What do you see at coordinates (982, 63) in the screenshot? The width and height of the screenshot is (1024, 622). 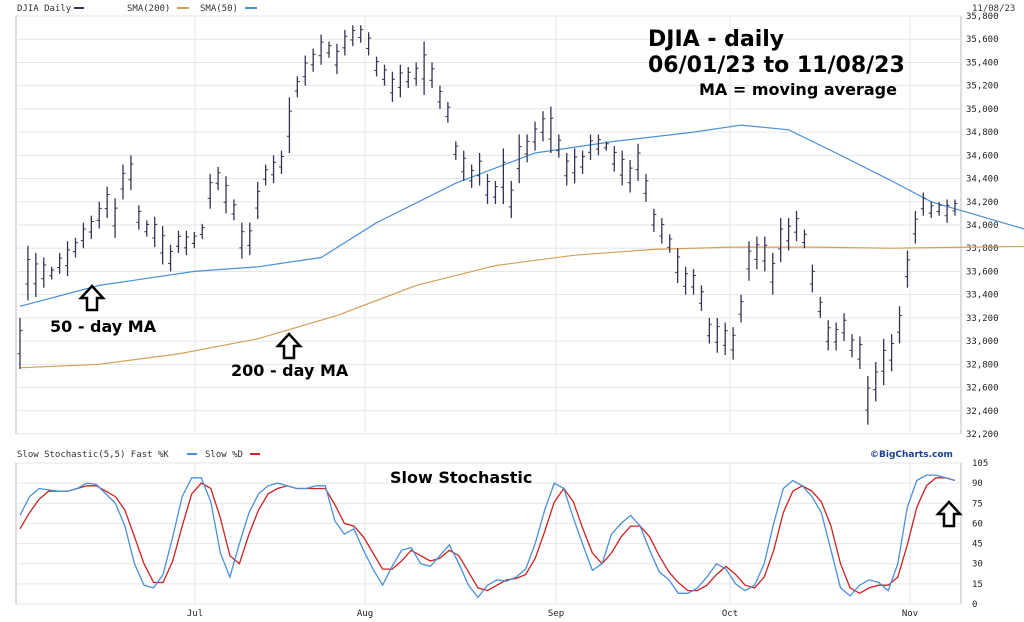 I see `y-tick-label: 35,400` at bounding box center [982, 63].